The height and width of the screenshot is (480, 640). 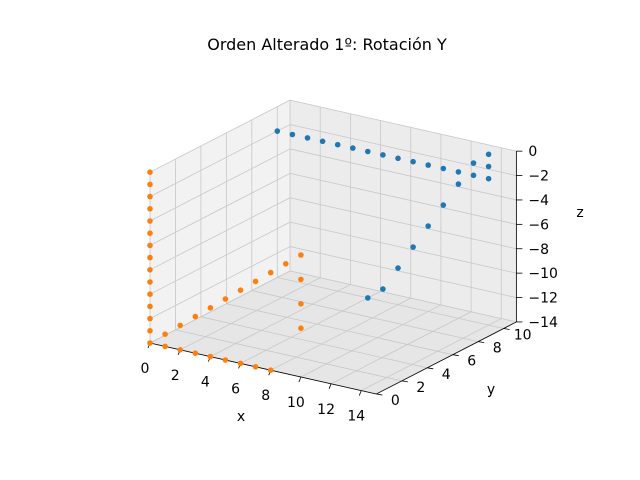 I want to click on y-axis-line, so click(x=446, y=358).